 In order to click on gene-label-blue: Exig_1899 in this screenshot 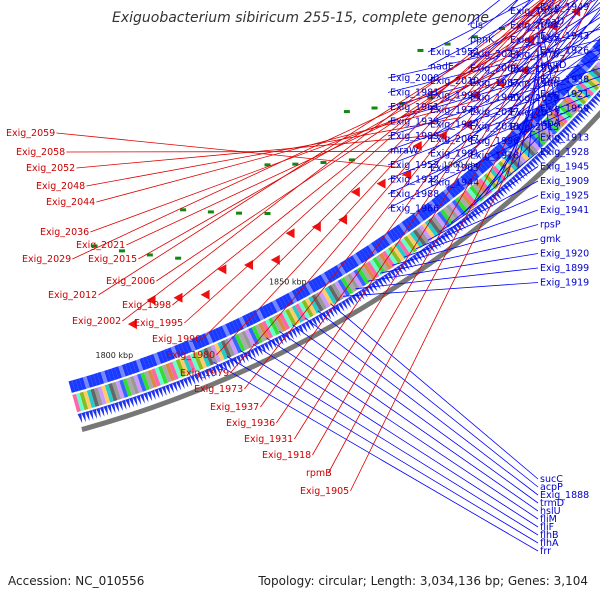, I will do `click(564, 268)`.